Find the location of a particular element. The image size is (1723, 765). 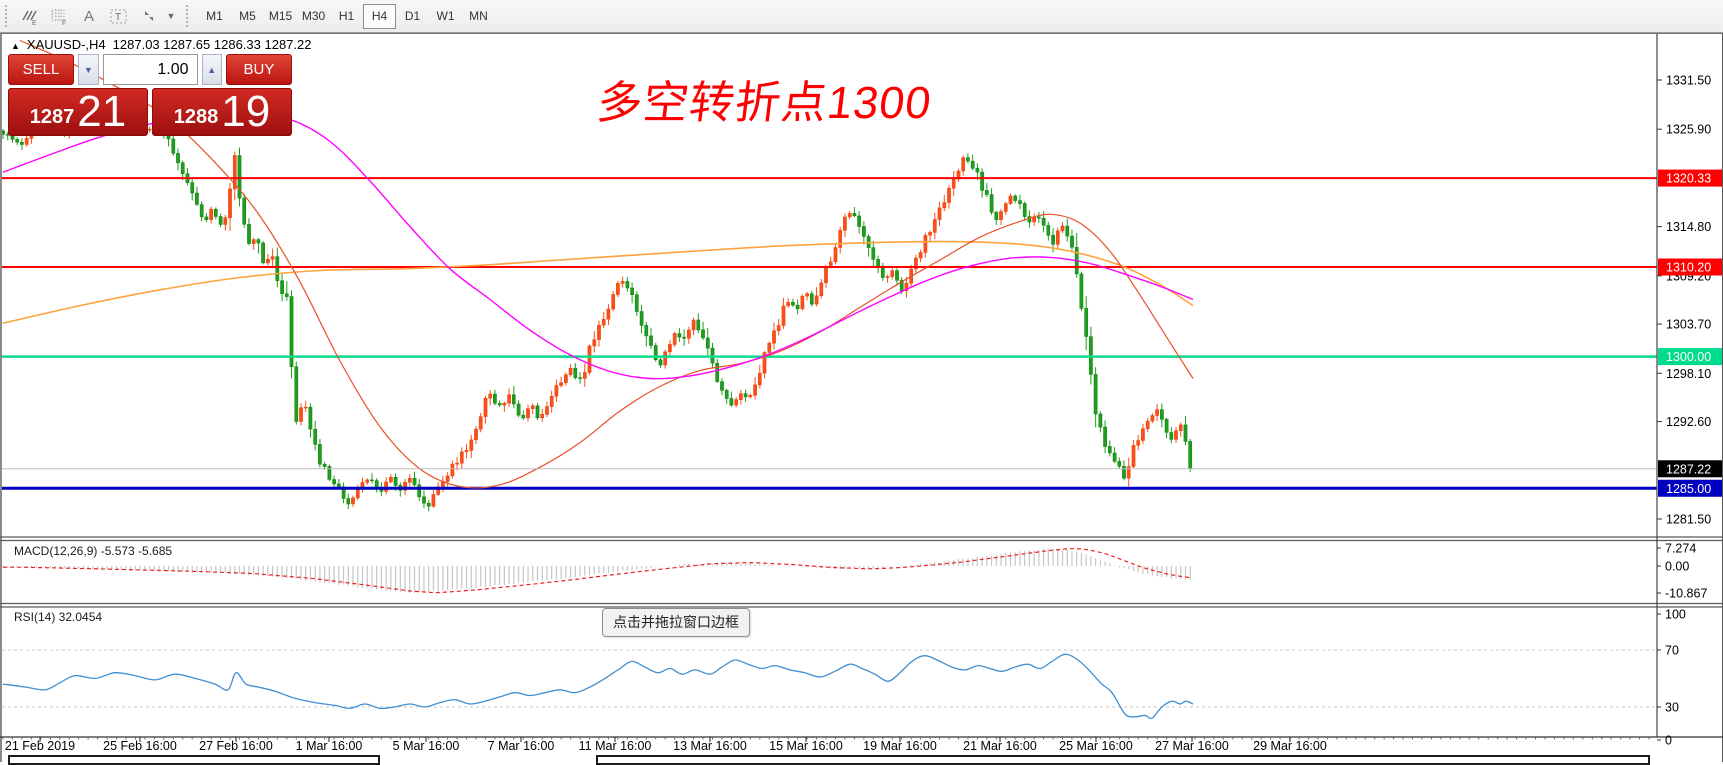

svg-text: 1325.90 is located at coordinates (1688, 130).